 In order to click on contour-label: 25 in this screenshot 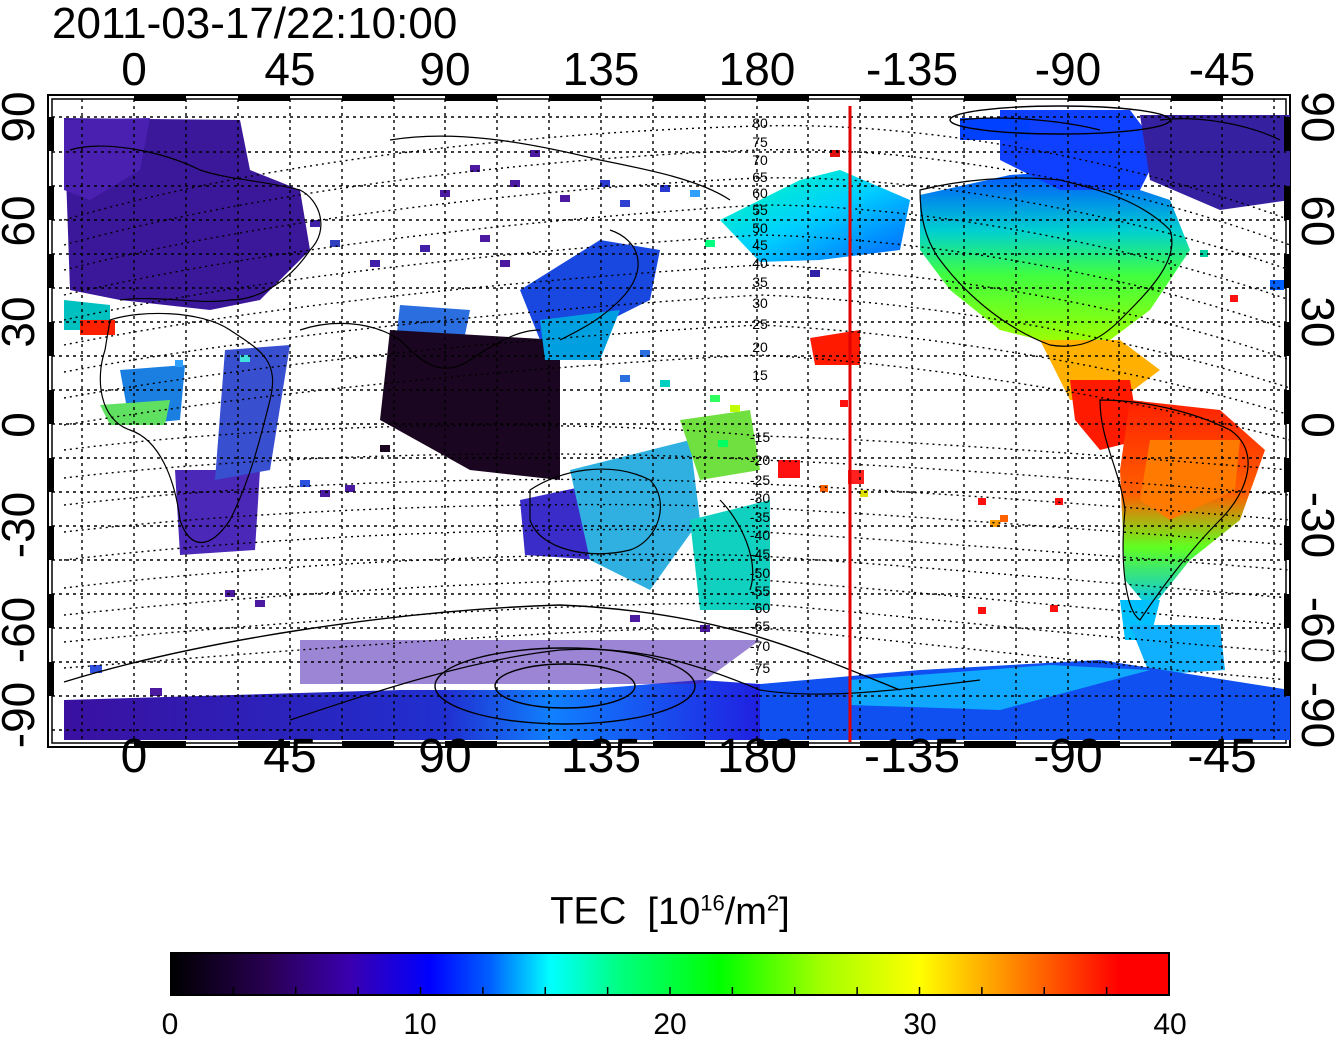, I will do `click(760, 324)`.